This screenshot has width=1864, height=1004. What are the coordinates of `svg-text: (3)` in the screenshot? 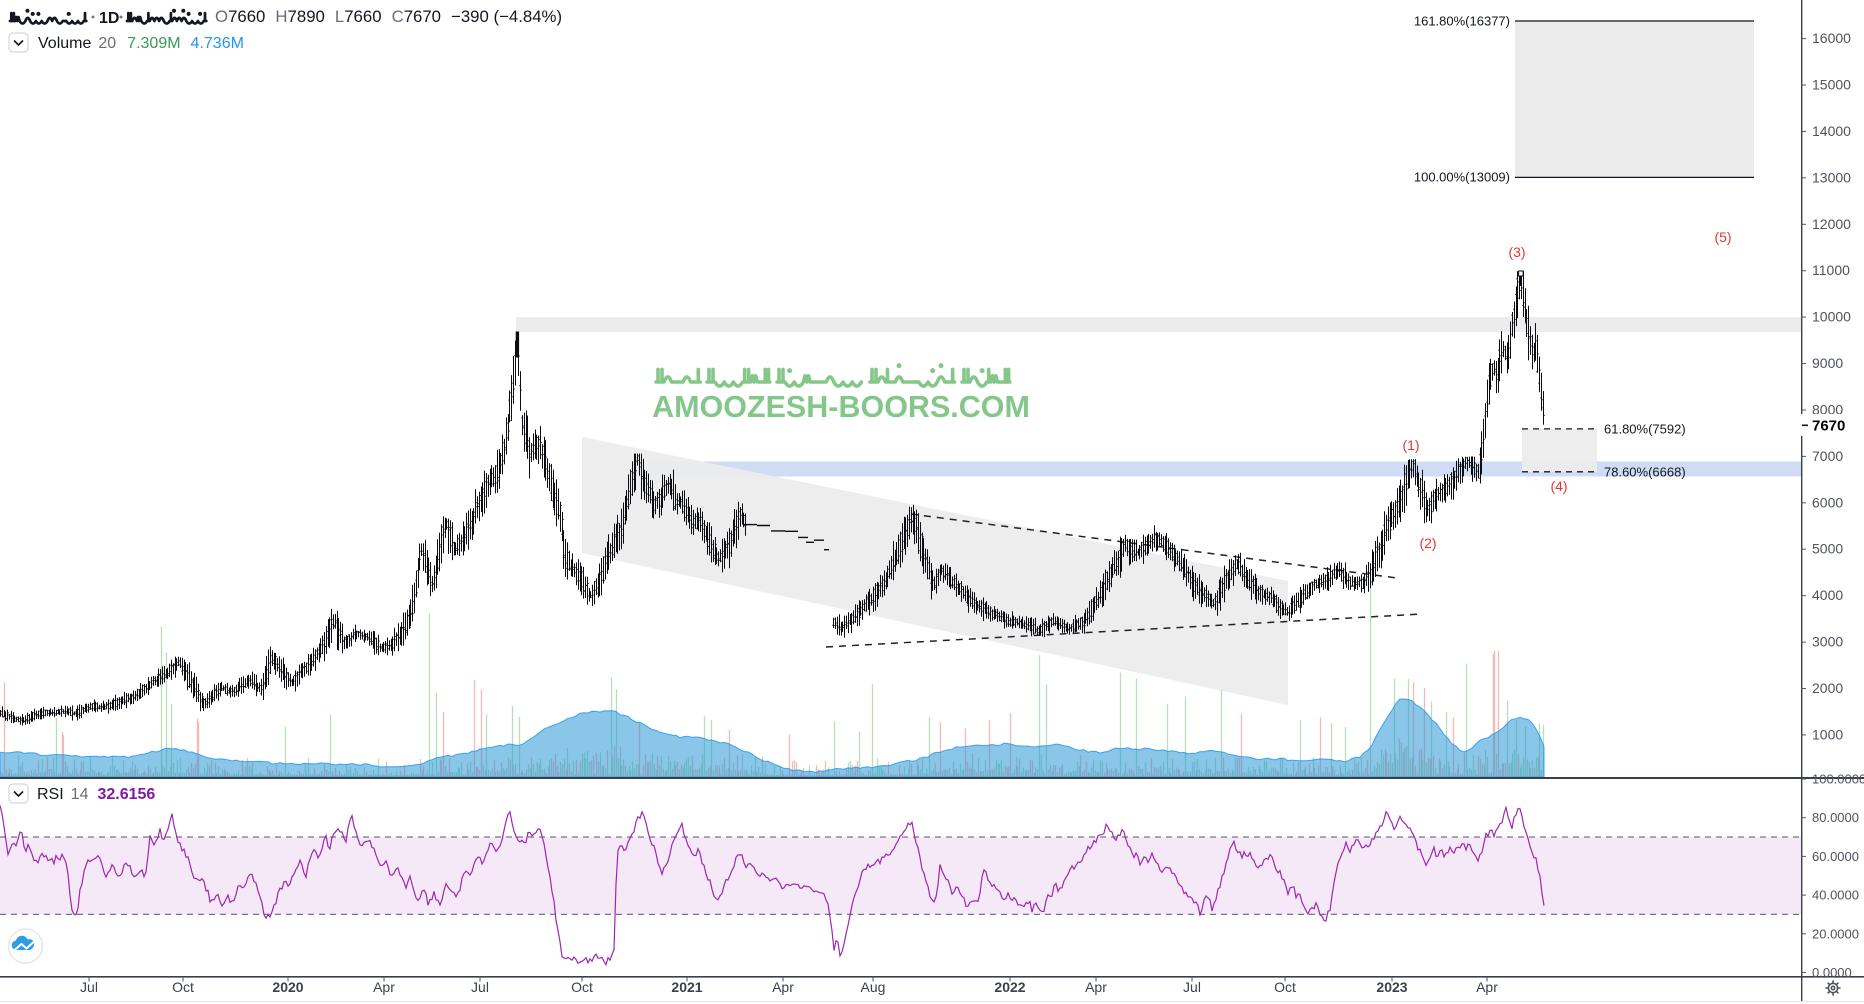 It's located at (1516, 252).